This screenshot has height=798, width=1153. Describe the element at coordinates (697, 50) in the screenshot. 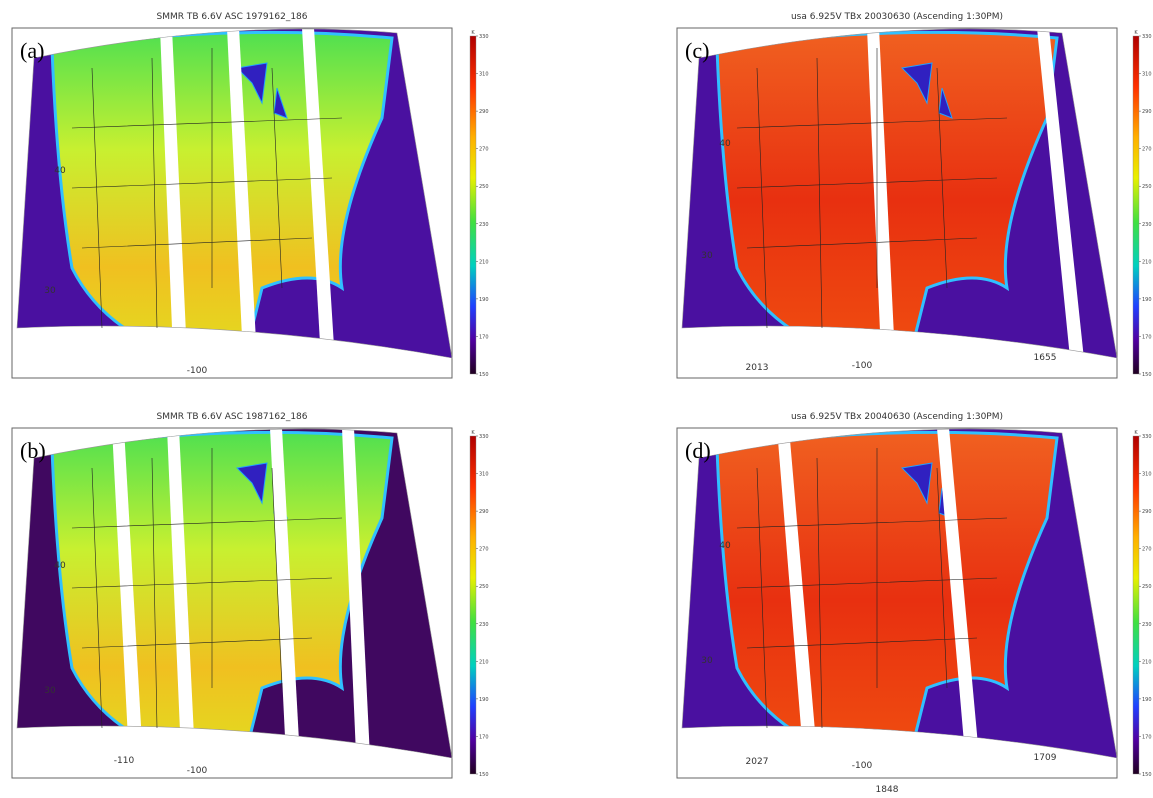

I see `panel-label: (c)` at that location.